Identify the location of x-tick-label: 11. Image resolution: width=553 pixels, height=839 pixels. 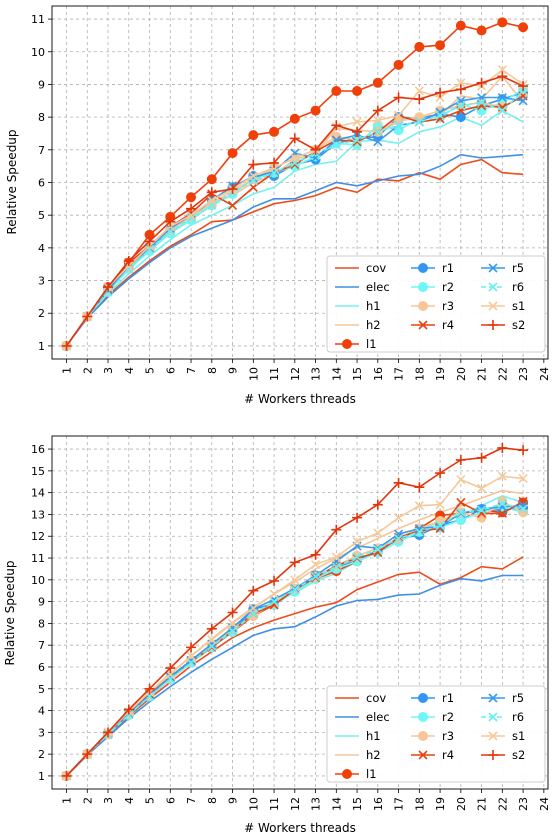
(274, 374).